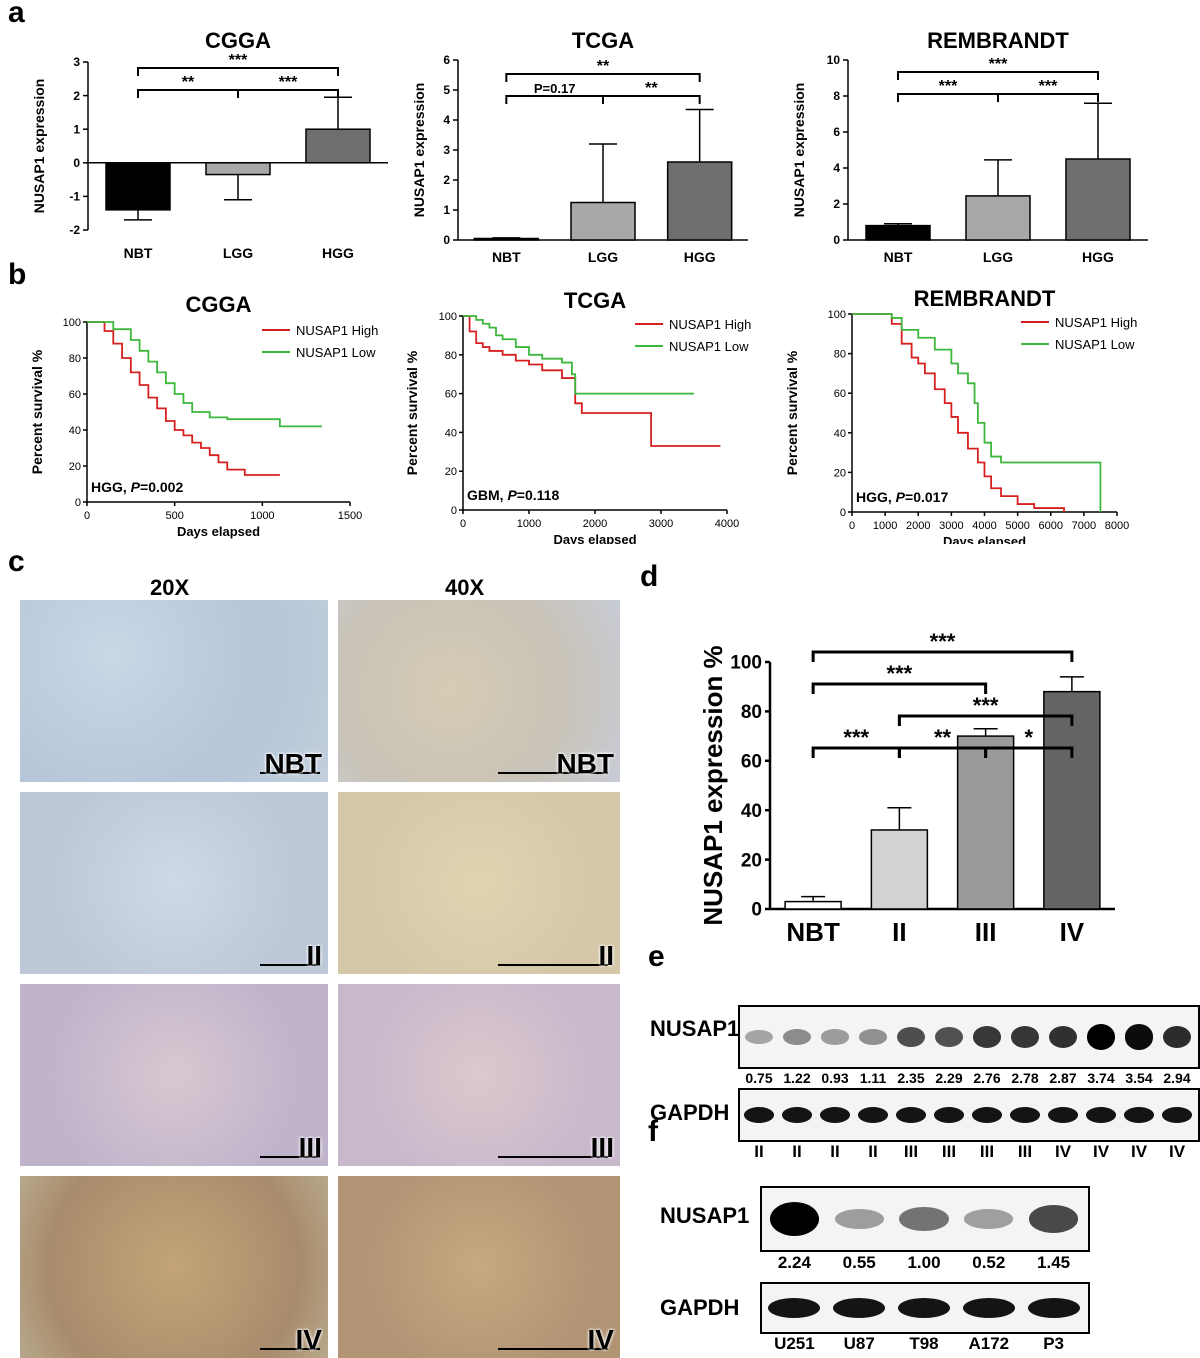 The image size is (1200, 1358). Describe the element at coordinates (951, 526) in the screenshot. I see `x-tick-label: 3000` at that location.